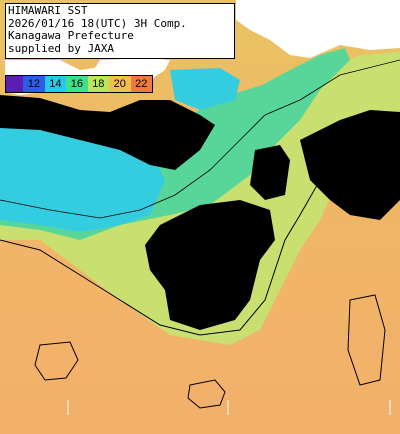 The width and height of the screenshot is (400, 434). I want to click on title-line: 2026/01/16 18(UTC) 3H Comp., so click(97, 23).